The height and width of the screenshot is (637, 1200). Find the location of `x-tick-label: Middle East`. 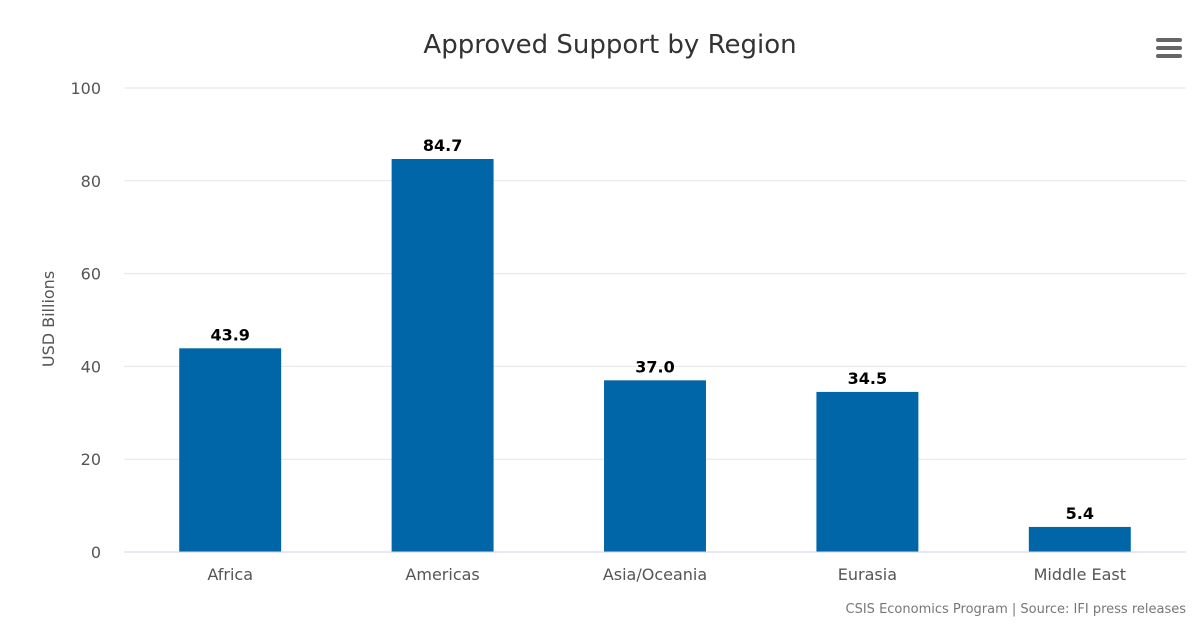

x-tick-label: Middle East is located at coordinates (1080, 574).